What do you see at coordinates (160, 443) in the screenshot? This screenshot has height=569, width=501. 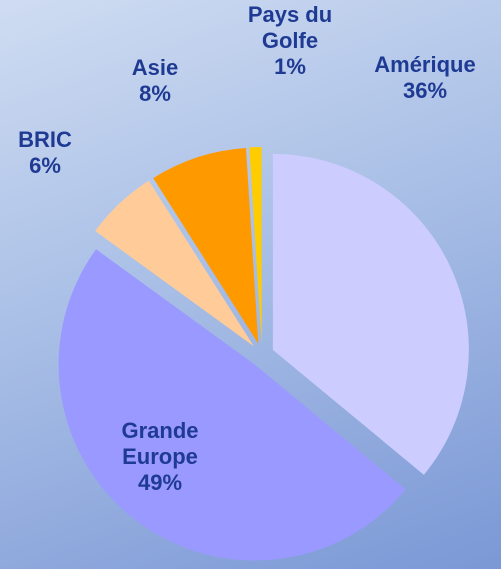 I see `category-label: Grande Europe` at bounding box center [160, 443].